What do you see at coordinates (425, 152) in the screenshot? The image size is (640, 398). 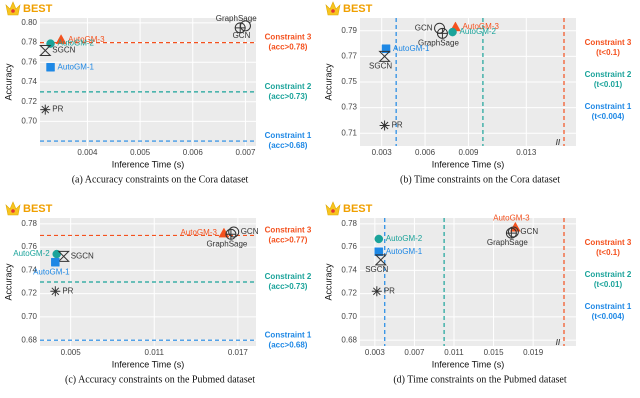 I see `x-tick-label: 0.006` at bounding box center [425, 152].